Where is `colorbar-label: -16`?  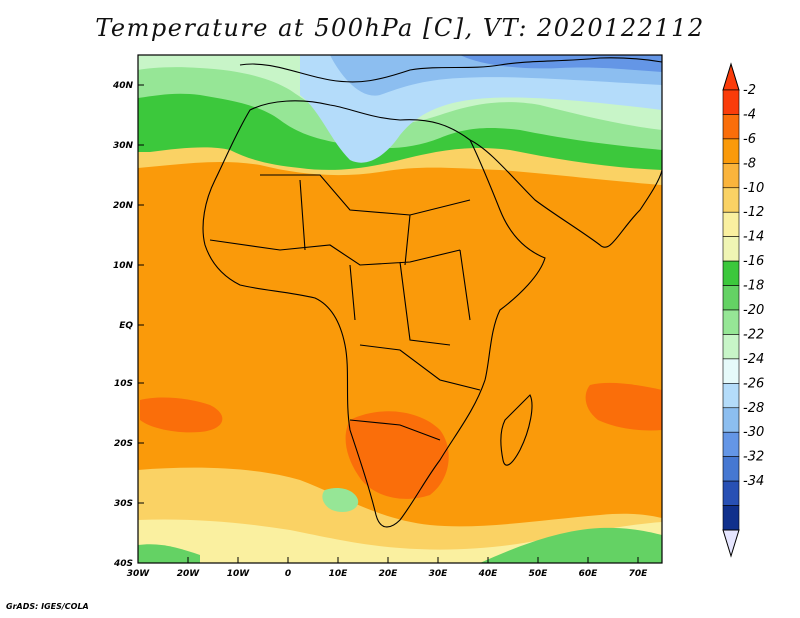
colorbar-label: -16 is located at coordinates (753, 261).